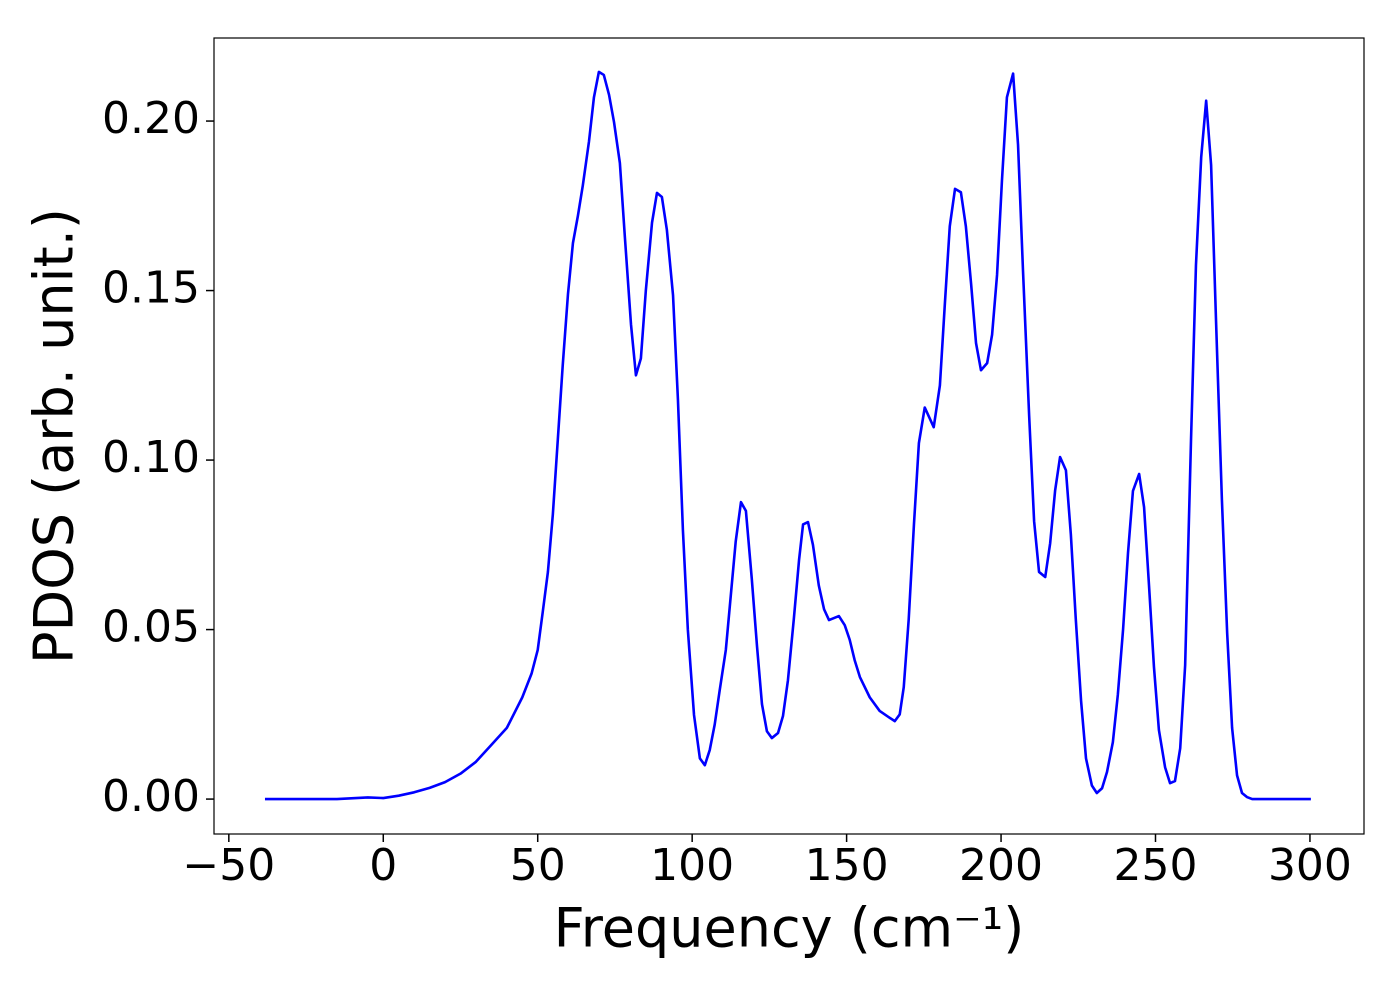 The image size is (1400, 1004). What do you see at coordinates (54, 436) in the screenshot?
I see `y-axis-label: PDOS (arb. unit.)` at bounding box center [54, 436].